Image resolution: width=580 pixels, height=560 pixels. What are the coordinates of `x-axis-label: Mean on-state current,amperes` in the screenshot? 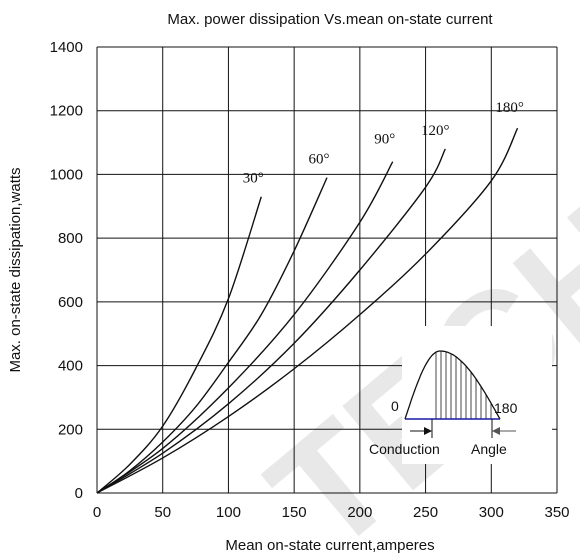 It's located at (329, 545).